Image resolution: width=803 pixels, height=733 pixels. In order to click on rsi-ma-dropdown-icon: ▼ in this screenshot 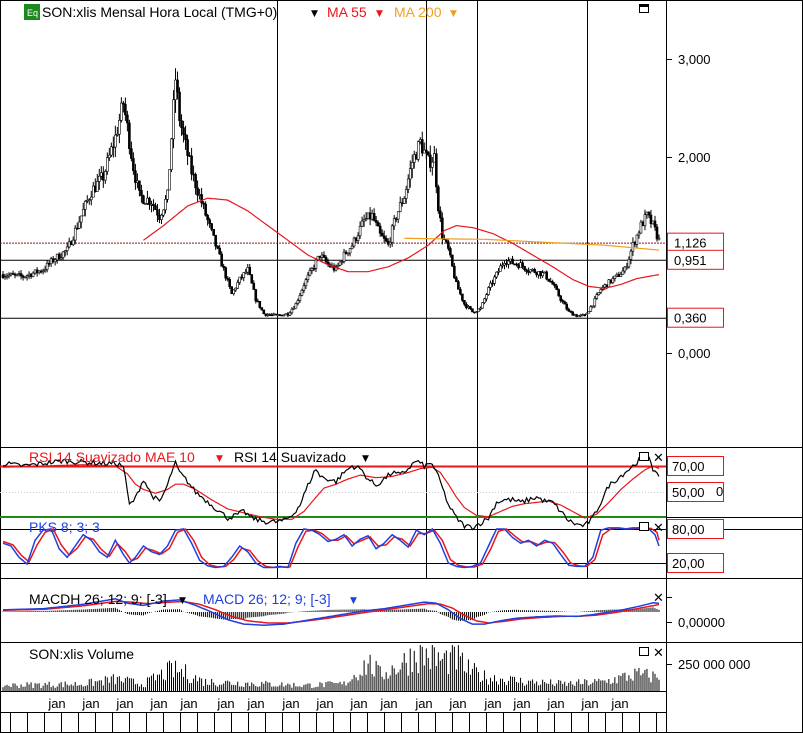, I will do `click(219, 459)`.